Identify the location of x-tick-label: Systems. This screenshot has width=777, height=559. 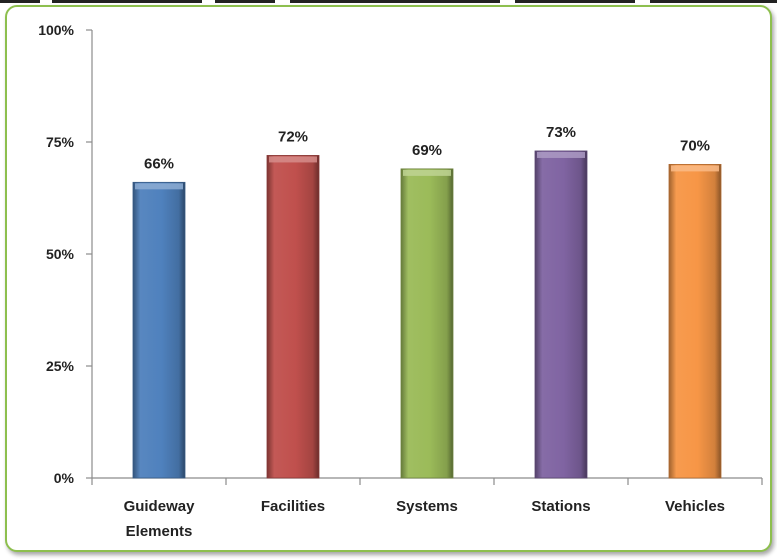
(427, 506).